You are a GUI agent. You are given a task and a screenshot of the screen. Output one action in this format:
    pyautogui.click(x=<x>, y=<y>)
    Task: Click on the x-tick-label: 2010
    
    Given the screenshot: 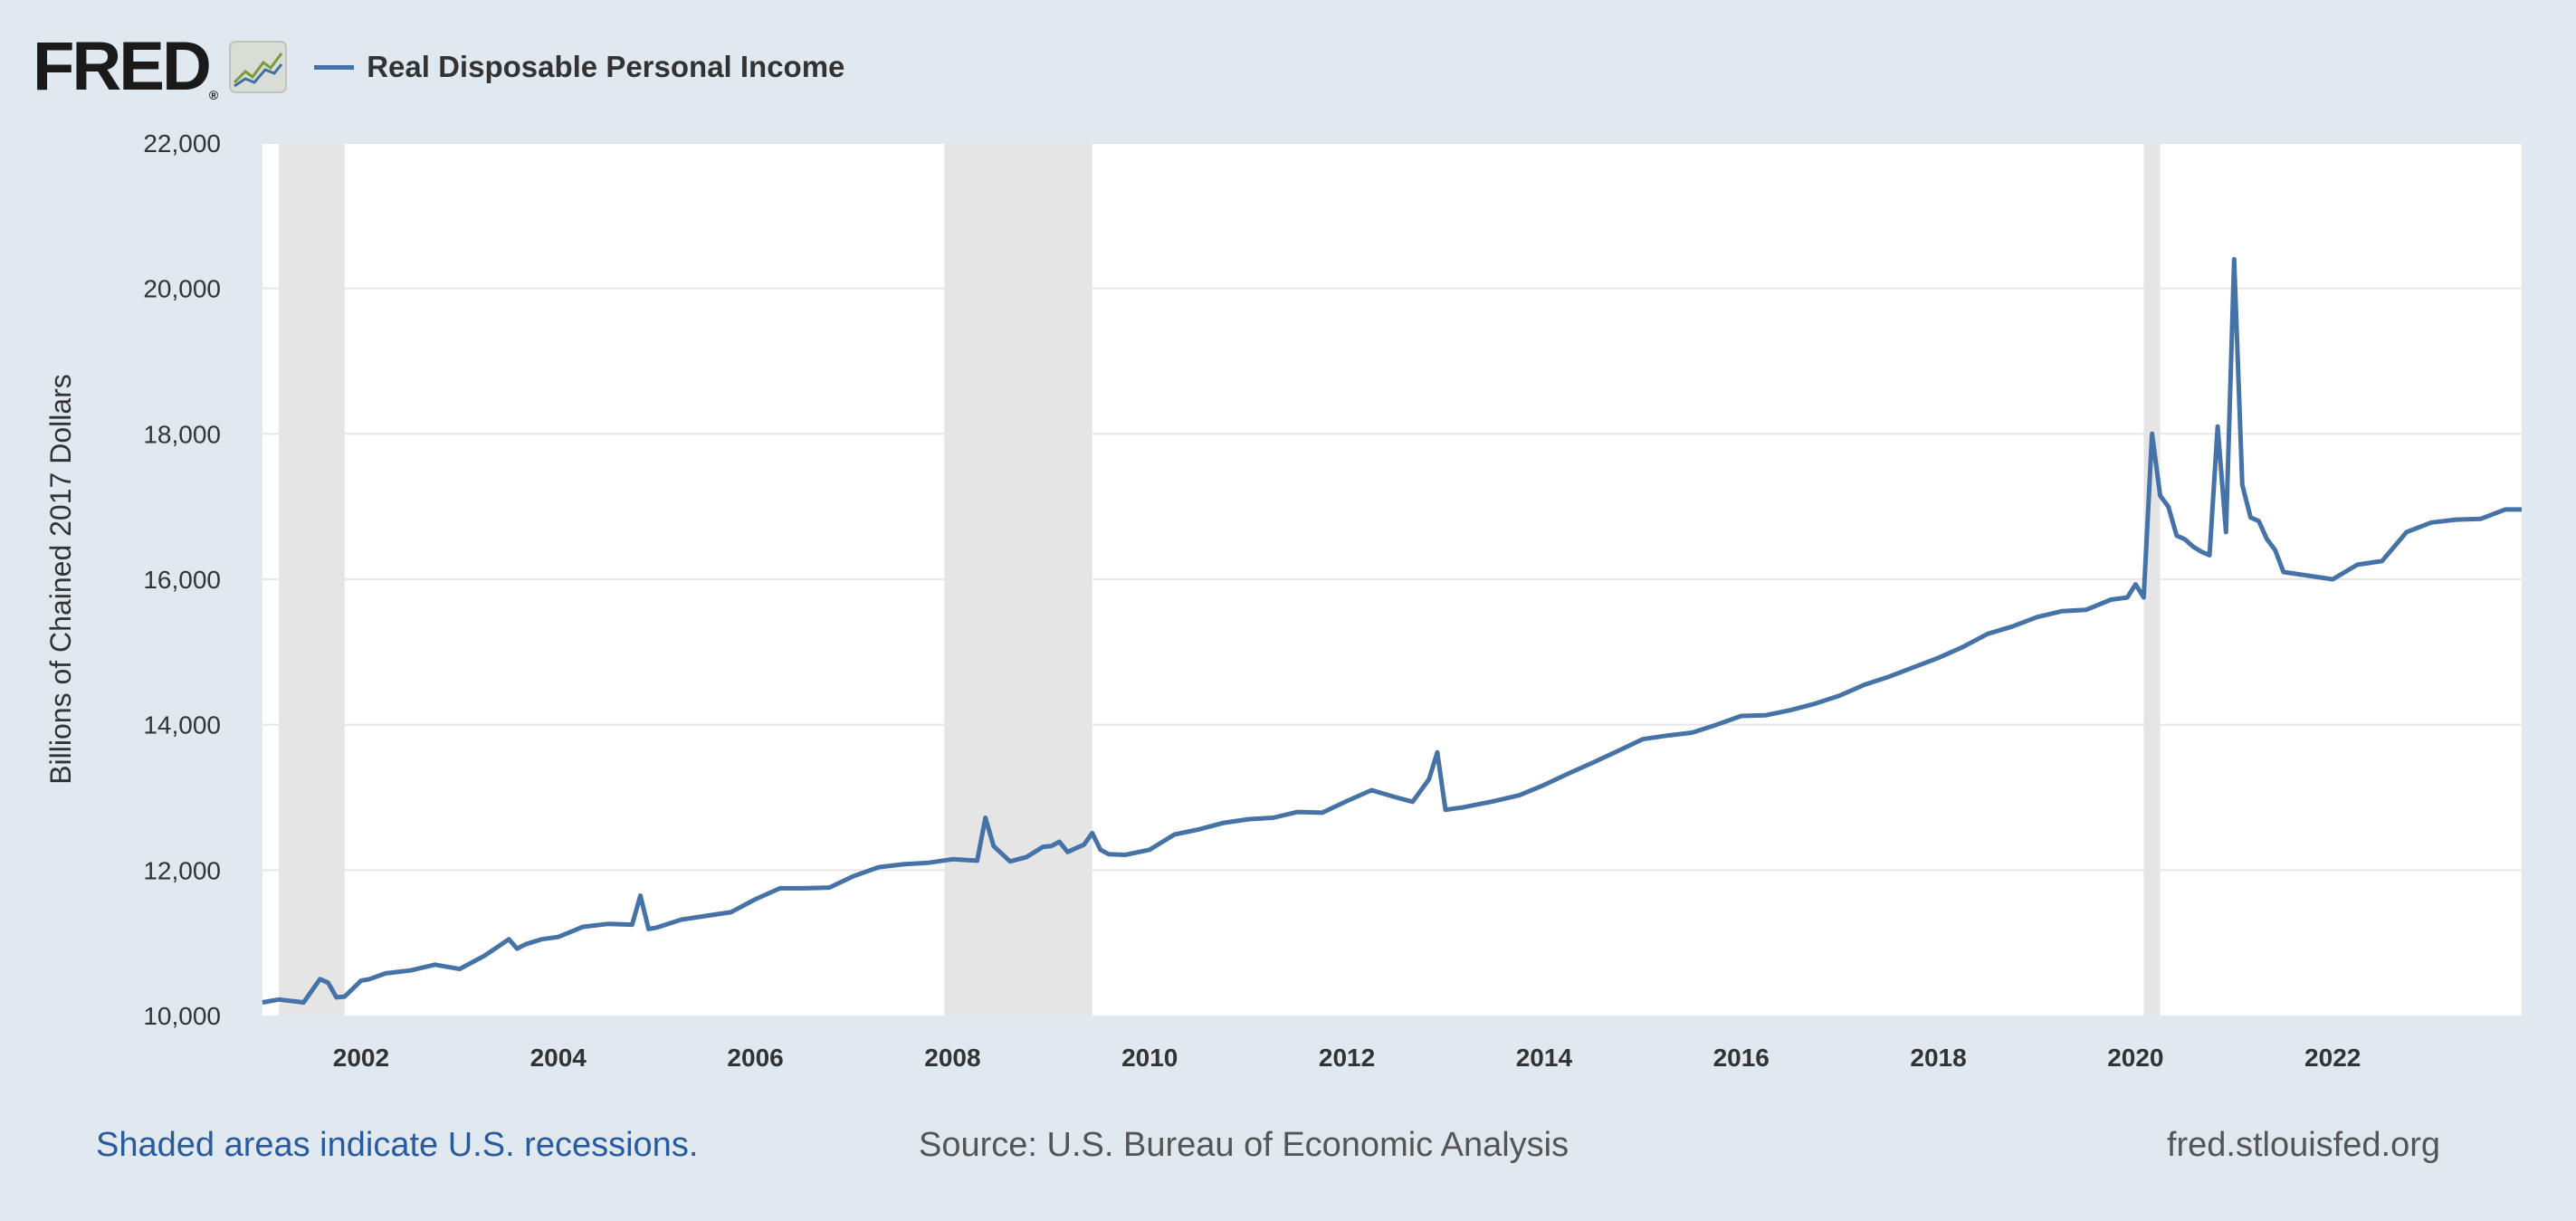 What is the action you would take?
    pyautogui.click(x=1149, y=1058)
    